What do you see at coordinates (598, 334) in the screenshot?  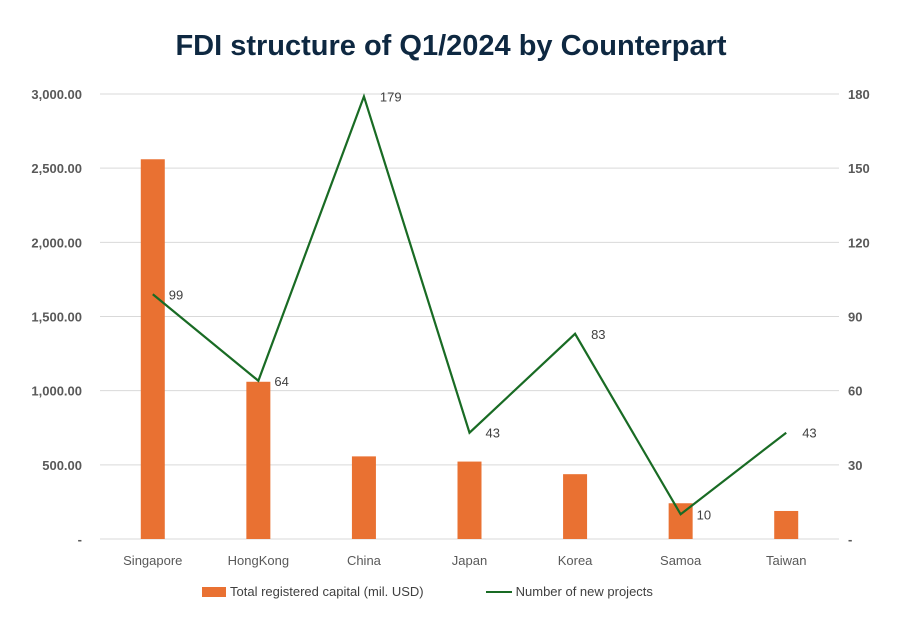 I see `data-label: 83` at bounding box center [598, 334].